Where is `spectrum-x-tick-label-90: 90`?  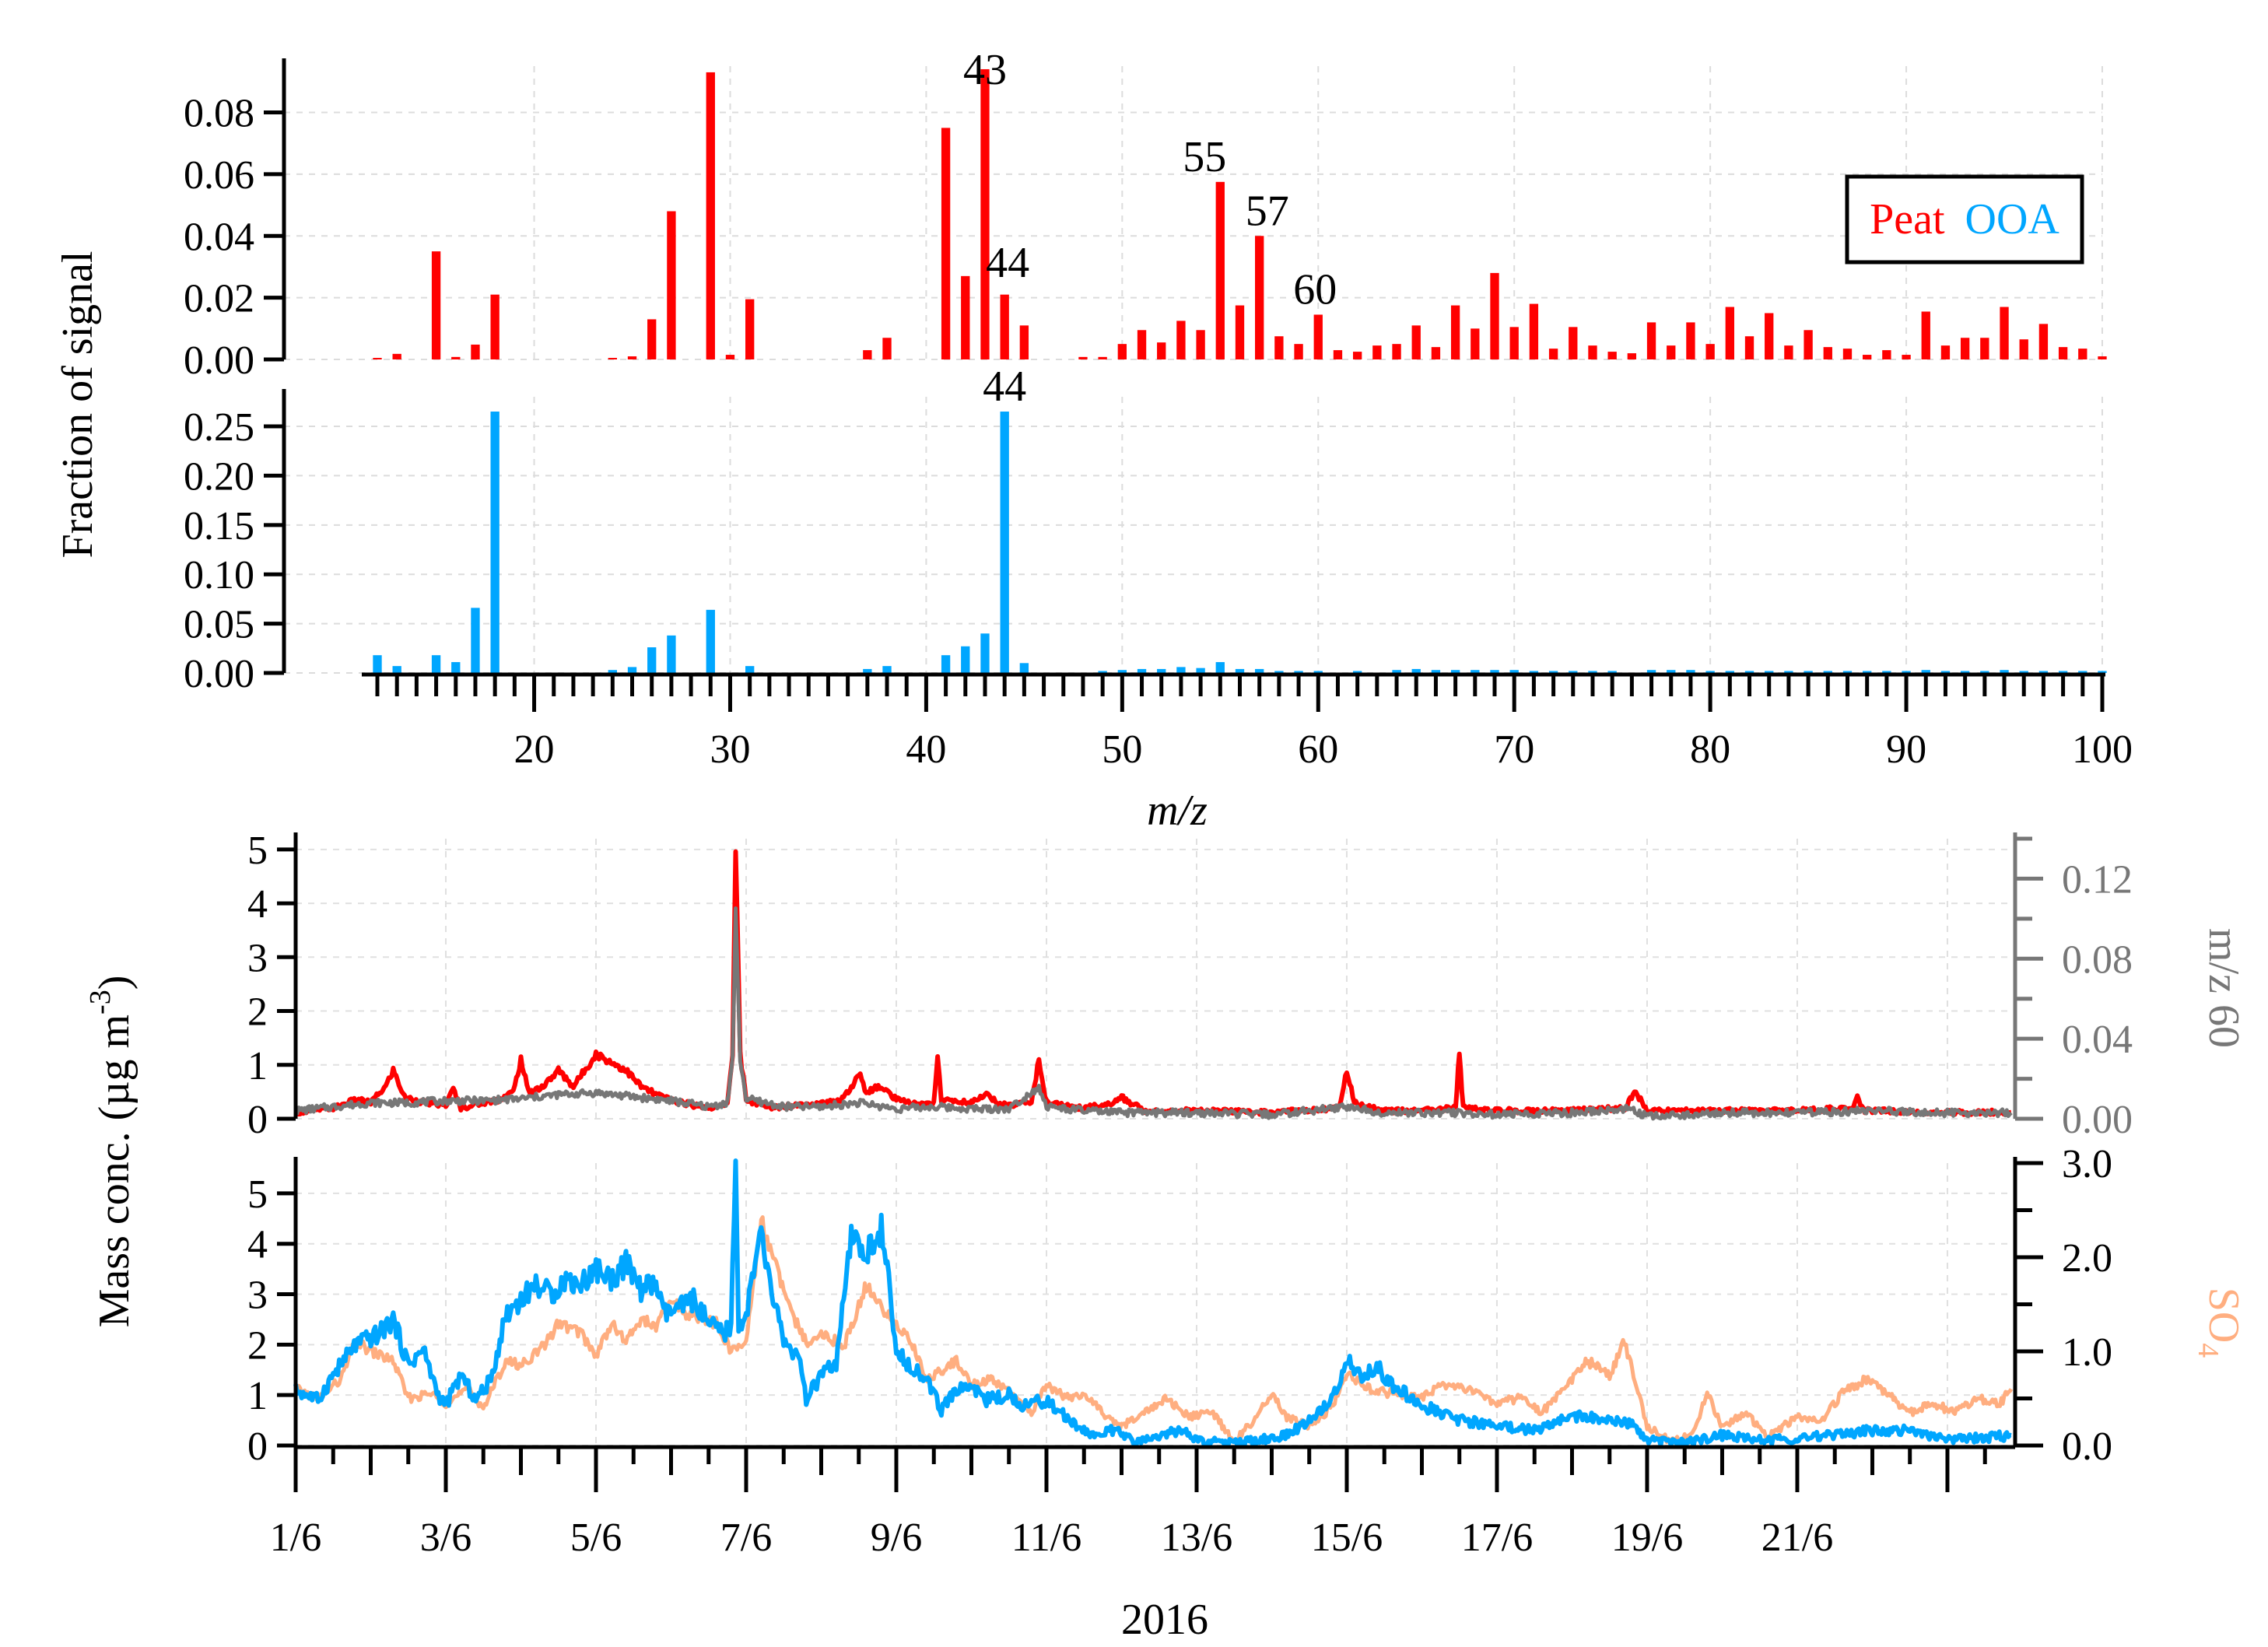 spectrum-x-tick-label-90: 90 is located at coordinates (1906, 749).